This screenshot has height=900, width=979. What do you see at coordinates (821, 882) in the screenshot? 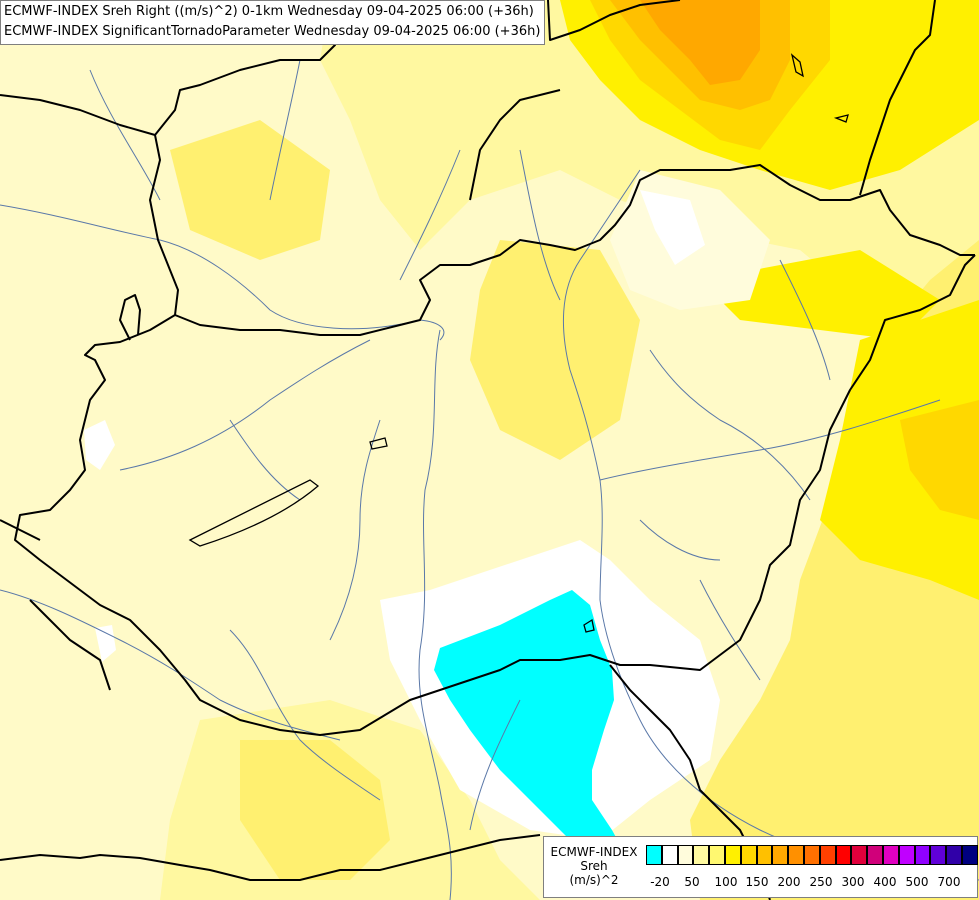
I see `legend-tick-label: 250` at bounding box center [821, 882].